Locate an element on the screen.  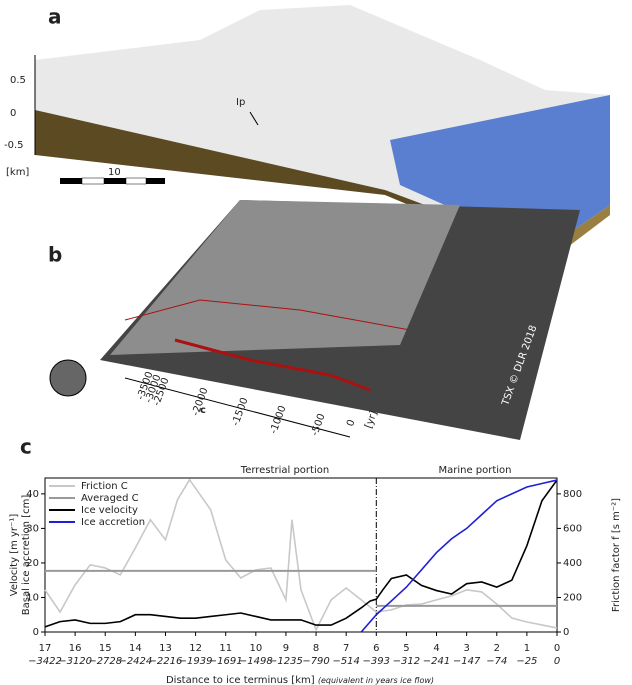
scale-label: 10 is located at coordinates (114, 172).